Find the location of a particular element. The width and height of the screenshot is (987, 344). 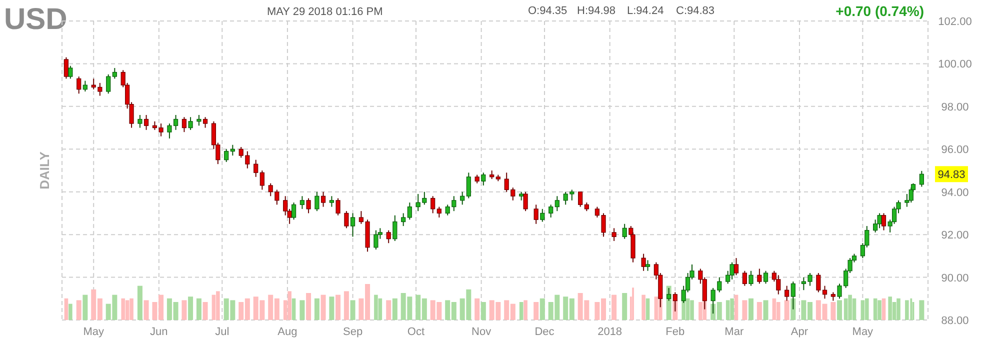

x-tick-label: Mar is located at coordinates (734, 332).